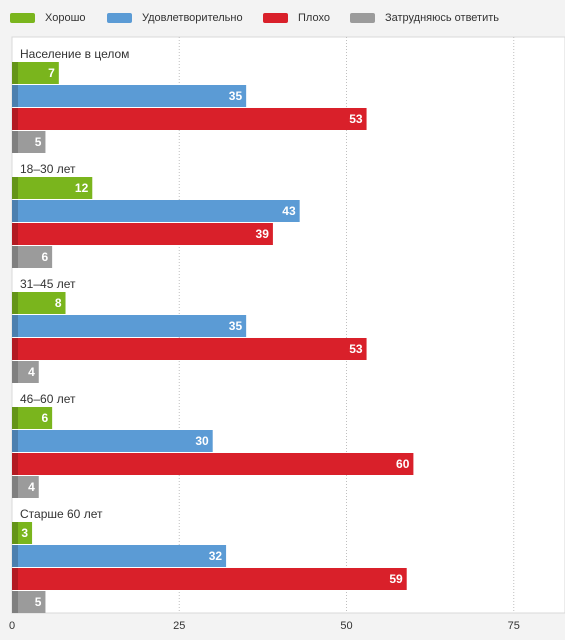 The image size is (565, 640). Describe the element at coordinates (24, 533) in the screenshot. I see `bar-value-label: 3` at that location.